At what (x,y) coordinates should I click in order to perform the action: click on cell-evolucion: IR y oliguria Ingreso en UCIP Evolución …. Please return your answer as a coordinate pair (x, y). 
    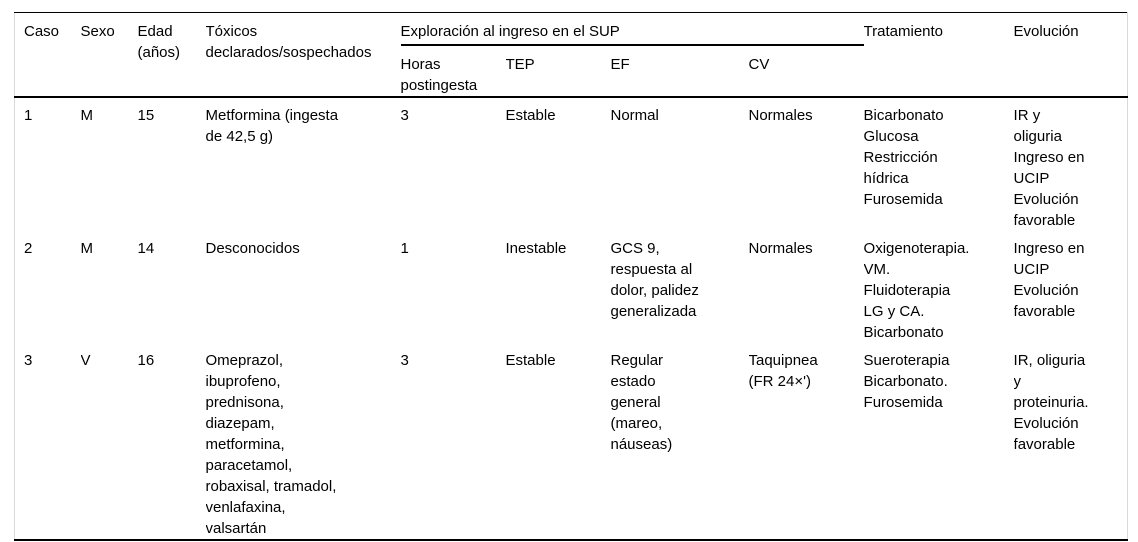
    Looking at the image, I should click on (1049, 167).